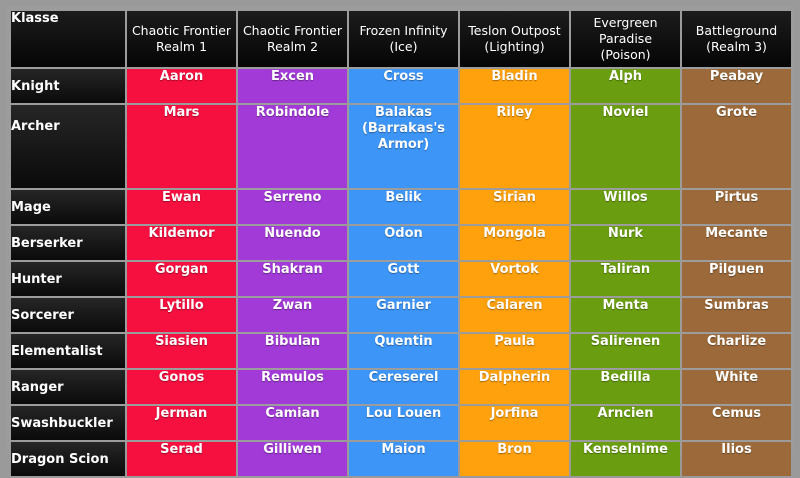 This screenshot has width=800, height=478. What do you see at coordinates (181, 86) in the screenshot?
I see `table-cell: Aaron` at bounding box center [181, 86].